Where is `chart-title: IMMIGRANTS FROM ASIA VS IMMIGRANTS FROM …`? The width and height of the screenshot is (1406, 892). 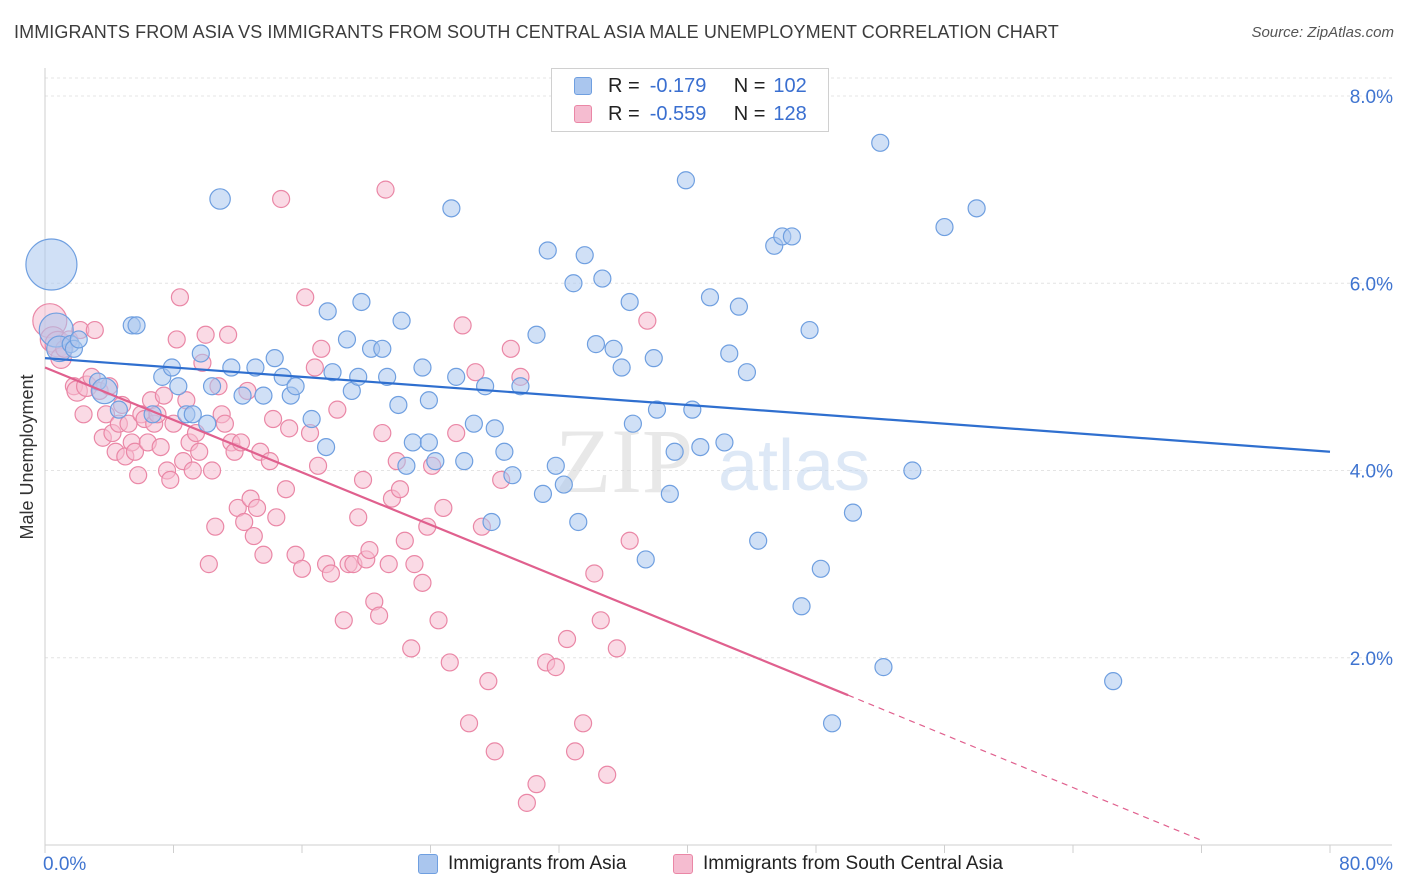
chart-title: IMMIGRANTS FROM ASIA VS IMMIGRANTS FROM … is located at coordinates (536, 32).